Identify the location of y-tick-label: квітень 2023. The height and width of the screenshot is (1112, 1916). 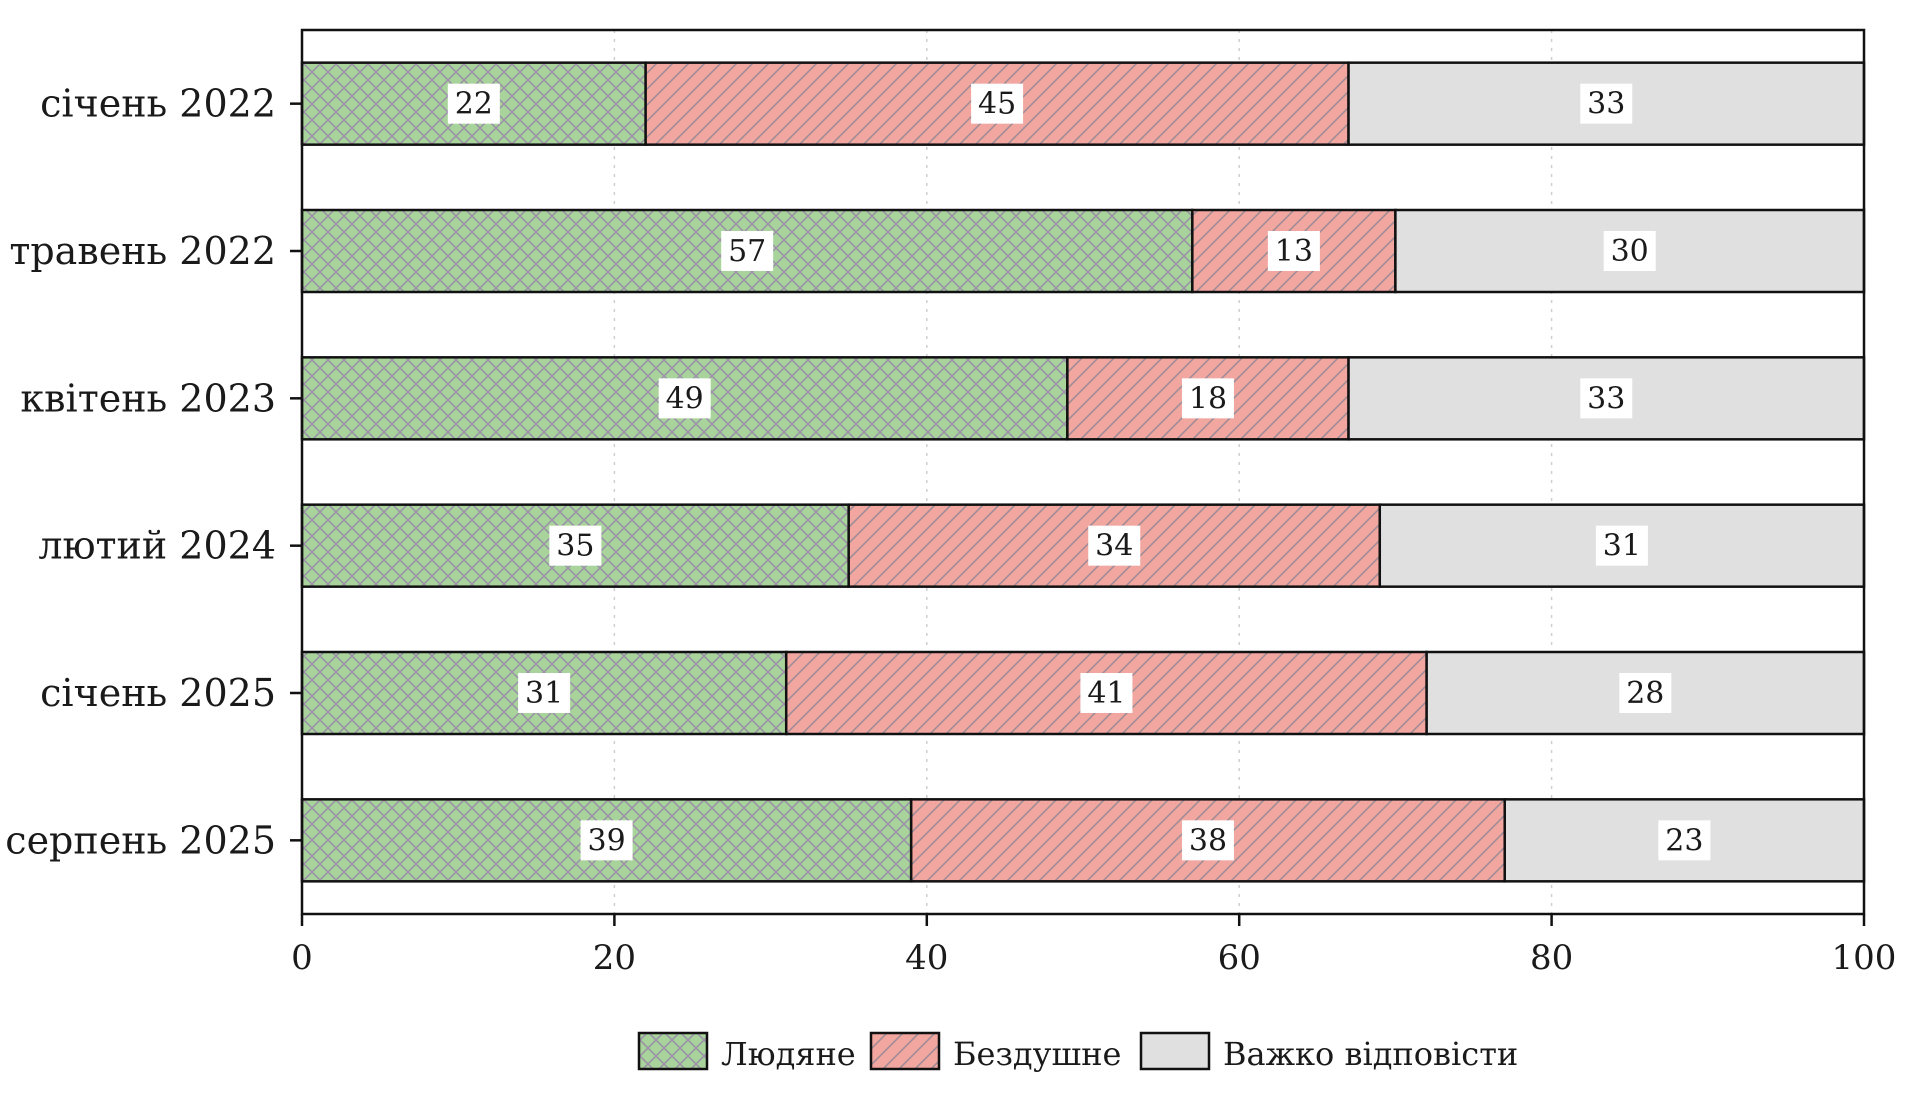
(148, 398).